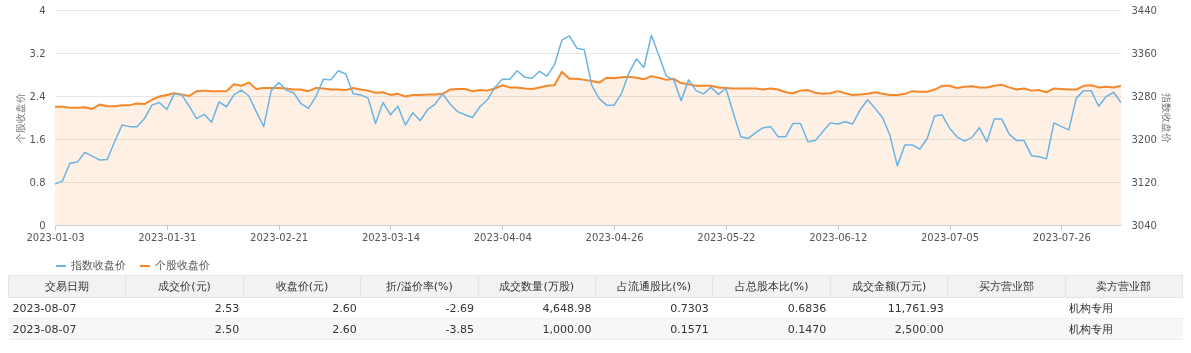 The height and width of the screenshot is (353, 1191). Describe the element at coordinates (98, 265) in the screenshot. I see `legend-label: 指数收盘价` at that location.